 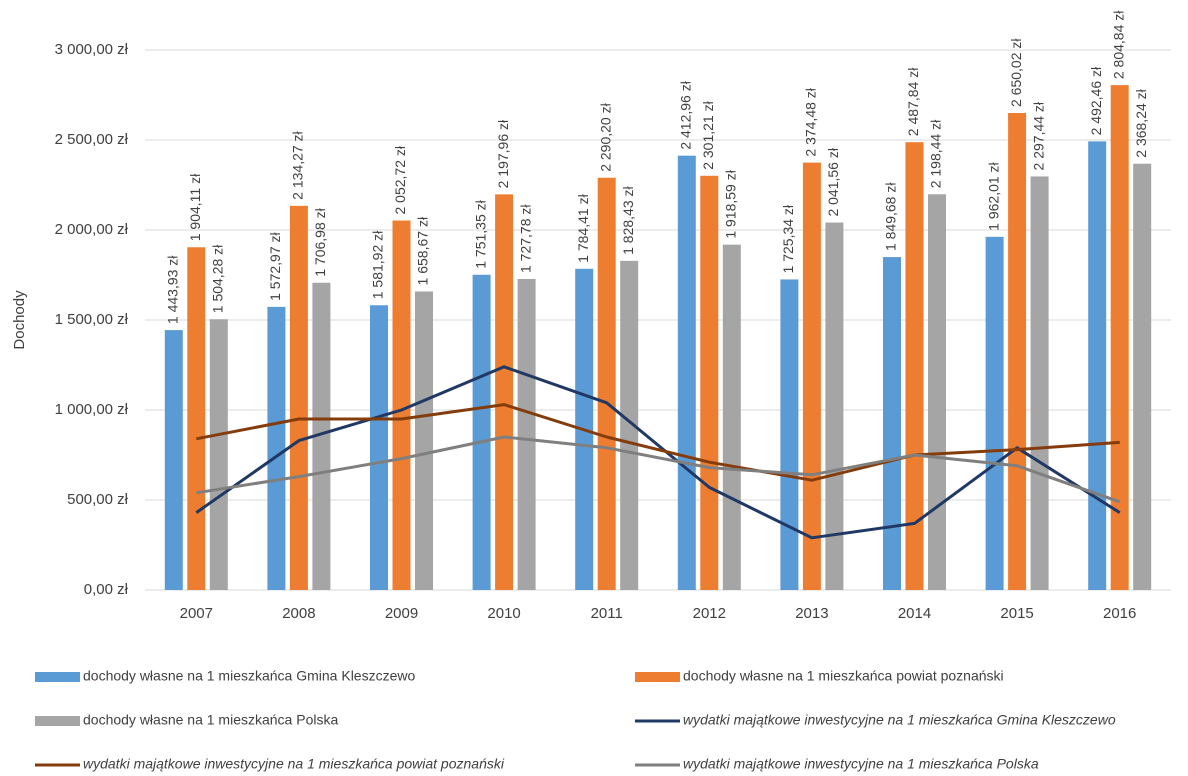 What do you see at coordinates (1096, 100) in the screenshot?
I see `value-label: 2 492,46 zł` at bounding box center [1096, 100].